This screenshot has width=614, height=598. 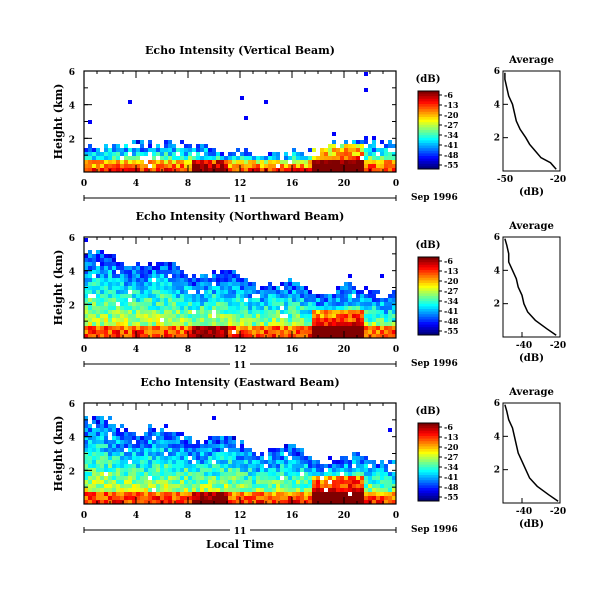 I want to click on average-y-tick-label: 6, so click(x=497, y=72).